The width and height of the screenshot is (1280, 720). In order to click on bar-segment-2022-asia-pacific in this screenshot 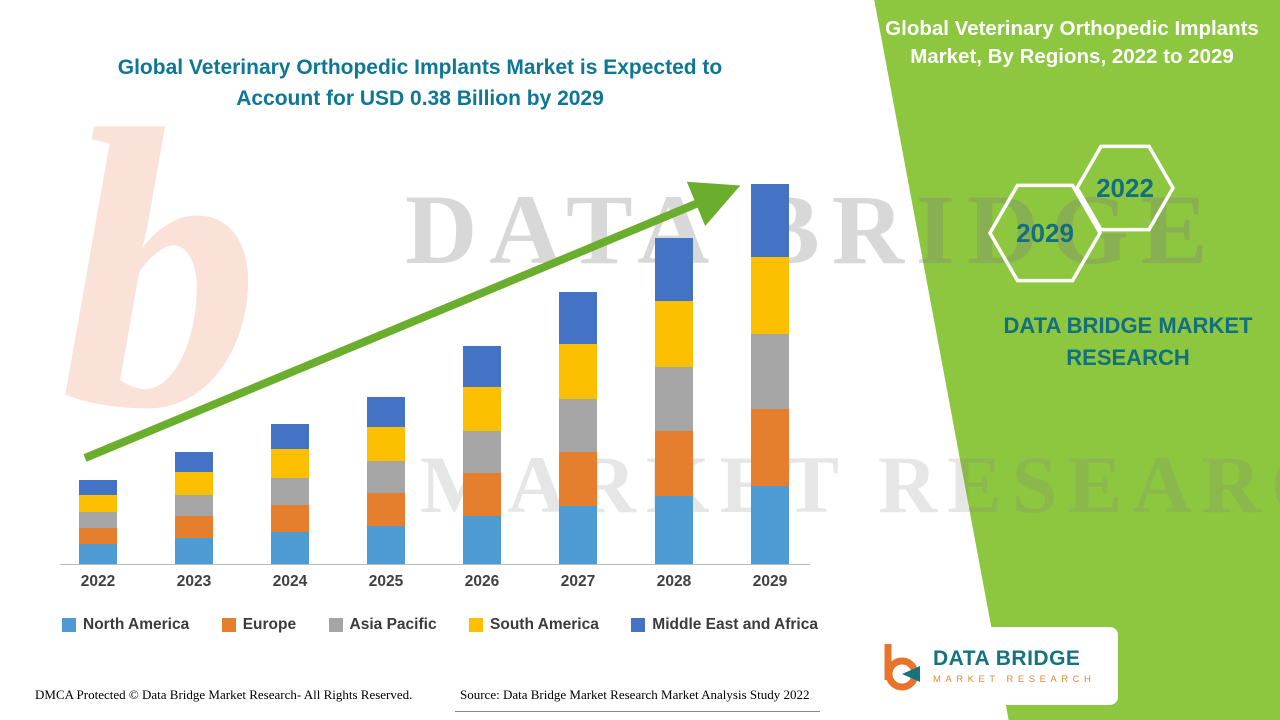, I will do `click(98, 520)`.